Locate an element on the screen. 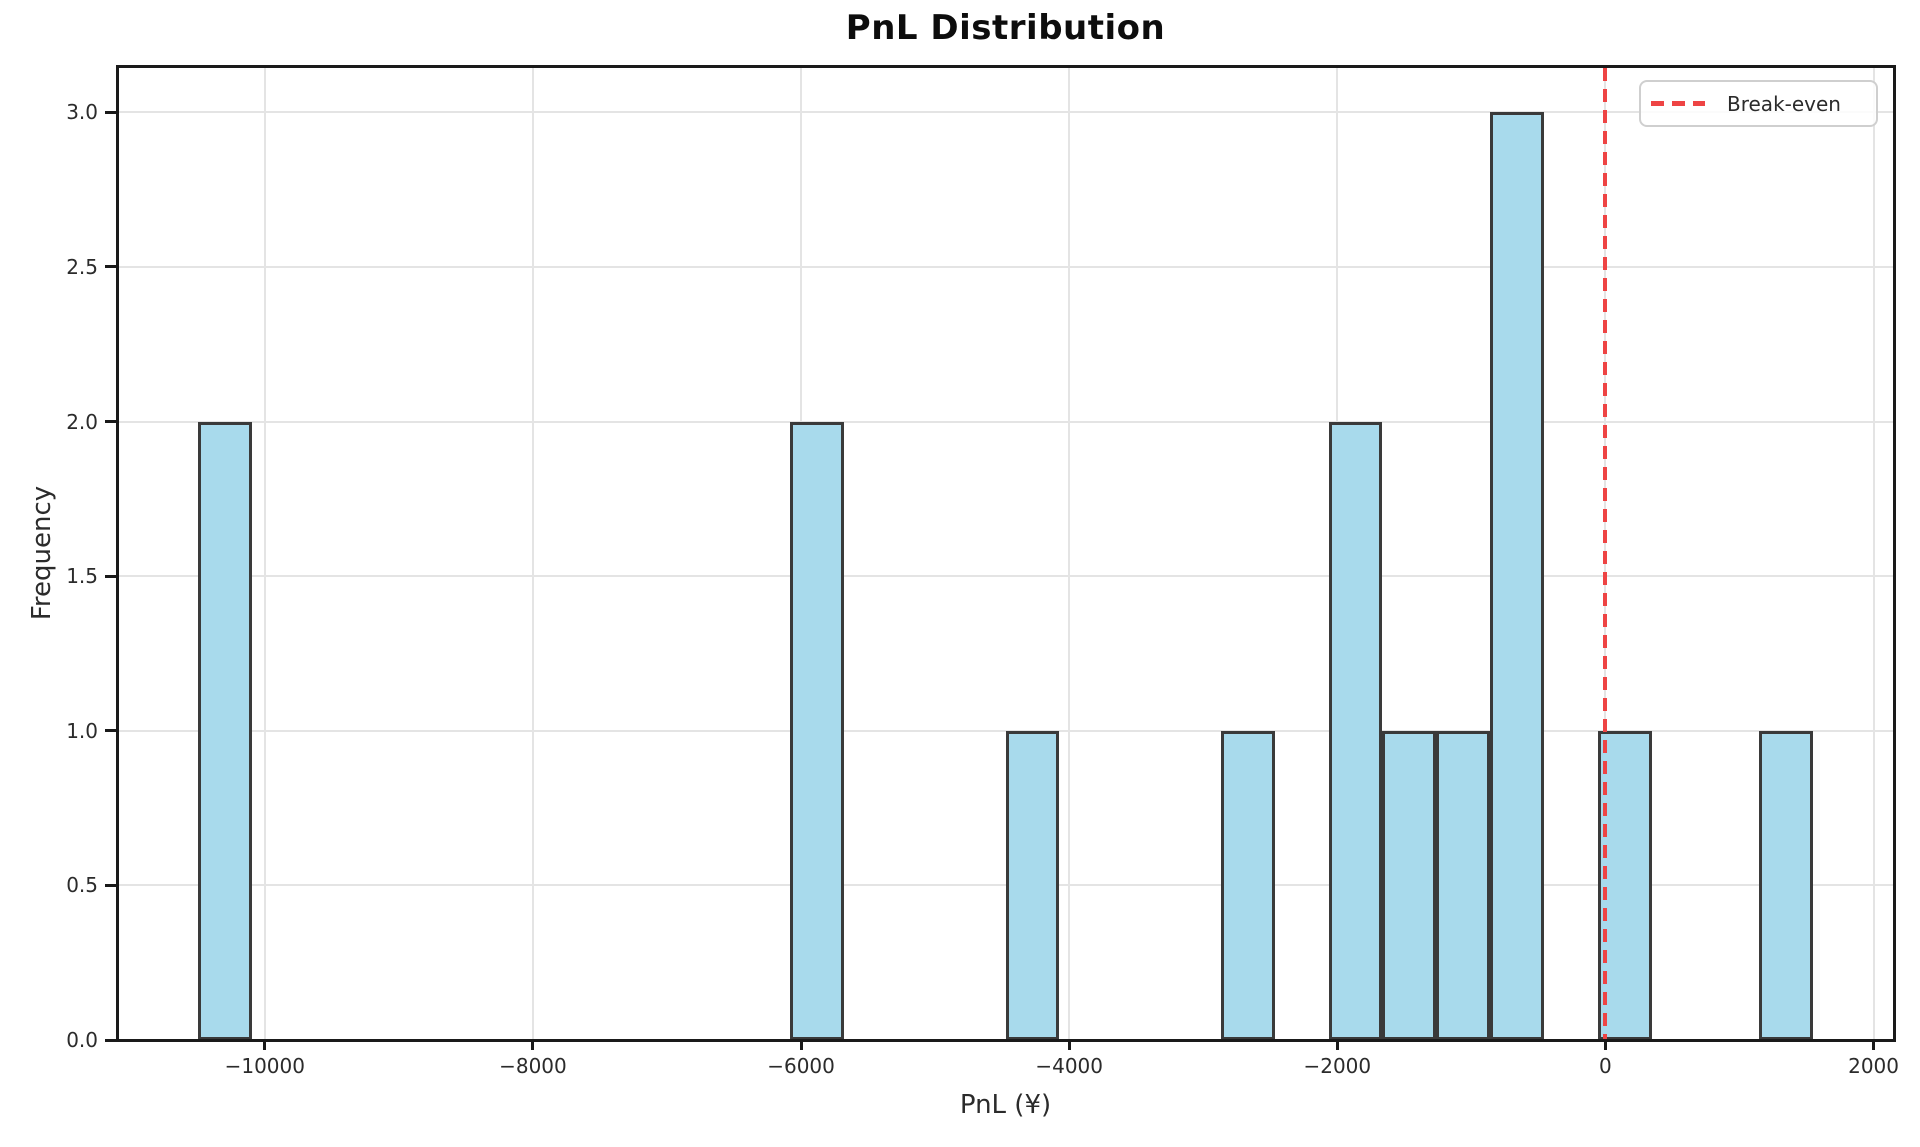 The width and height of the screenshot is (1920, 1147). x-tick-label: −10000 is located at coordinates (264, 1066).